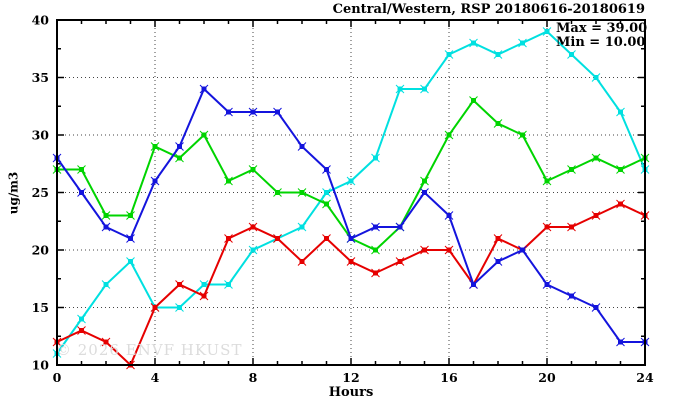 This screenshot has height=409, width=674. What do you see at coordinates (41, 135) in the screenshot?
I see `svg-text: 30` at bounding box center [41, 135].